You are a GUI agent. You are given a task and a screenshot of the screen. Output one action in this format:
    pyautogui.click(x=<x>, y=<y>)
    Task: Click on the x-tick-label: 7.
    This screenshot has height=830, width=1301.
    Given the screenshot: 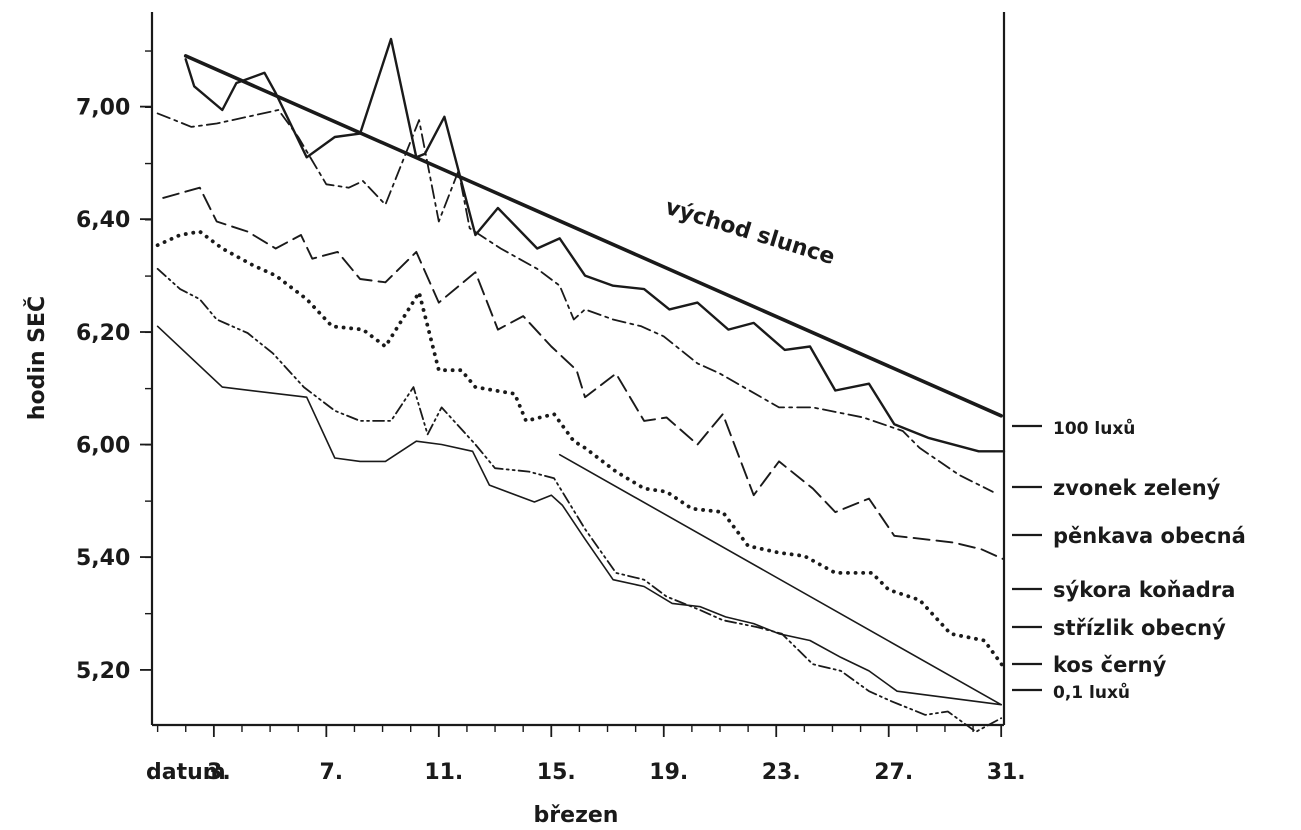 What is the action you would take?
    pyautogui.click(x=332, y=772)
    